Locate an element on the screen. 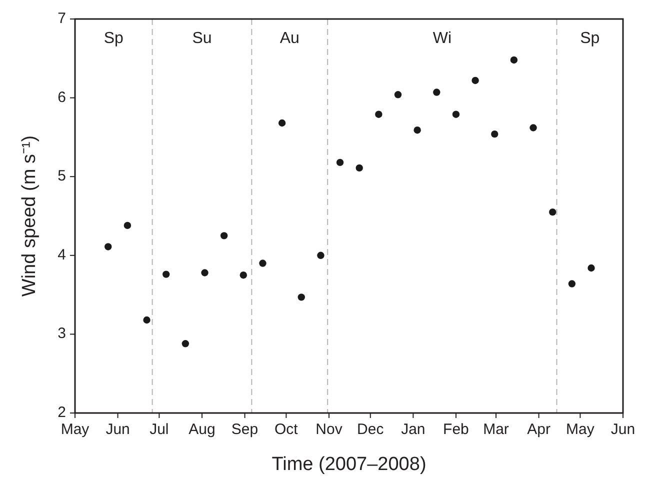 The width and height of the screenshot is (649, 482). y-axis-title: Wind speed (m s⁻¹) is located at coordinates (29, 216).